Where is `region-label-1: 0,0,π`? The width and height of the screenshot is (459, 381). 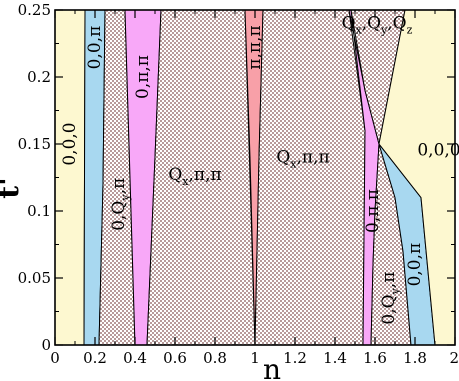
region-label-1: 0,0,π is located at coordinates (95, 48).